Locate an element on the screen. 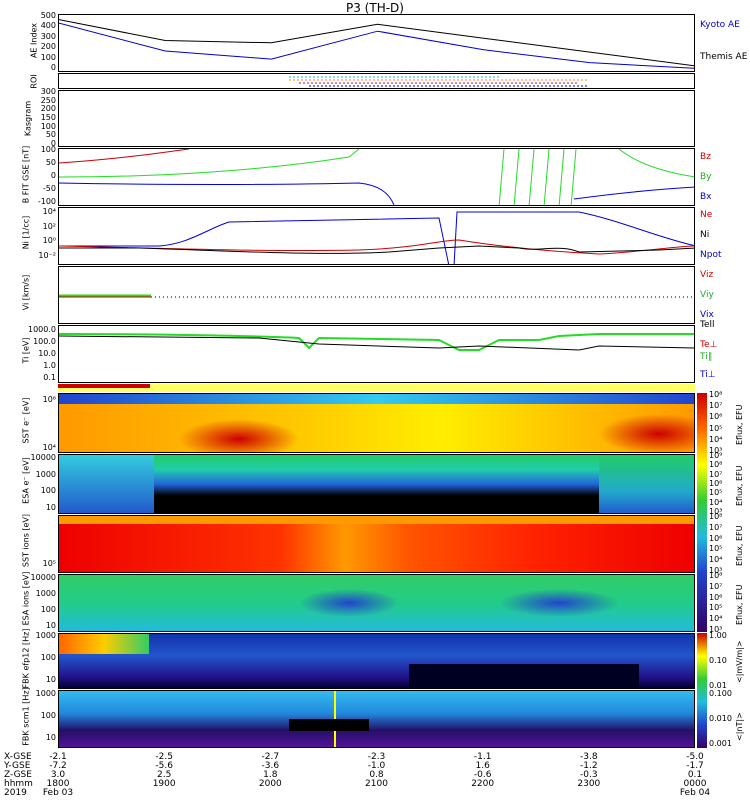 This screenshot has width=750, height=800. colorbar-tick-label: 0.010 is located at coordinates (720, 718).